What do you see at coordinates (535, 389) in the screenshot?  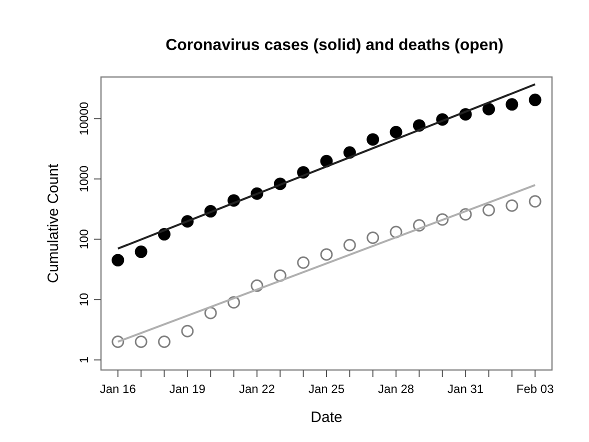 I see `x-tick-label: Feb 03` at bounding box center [535, 389].